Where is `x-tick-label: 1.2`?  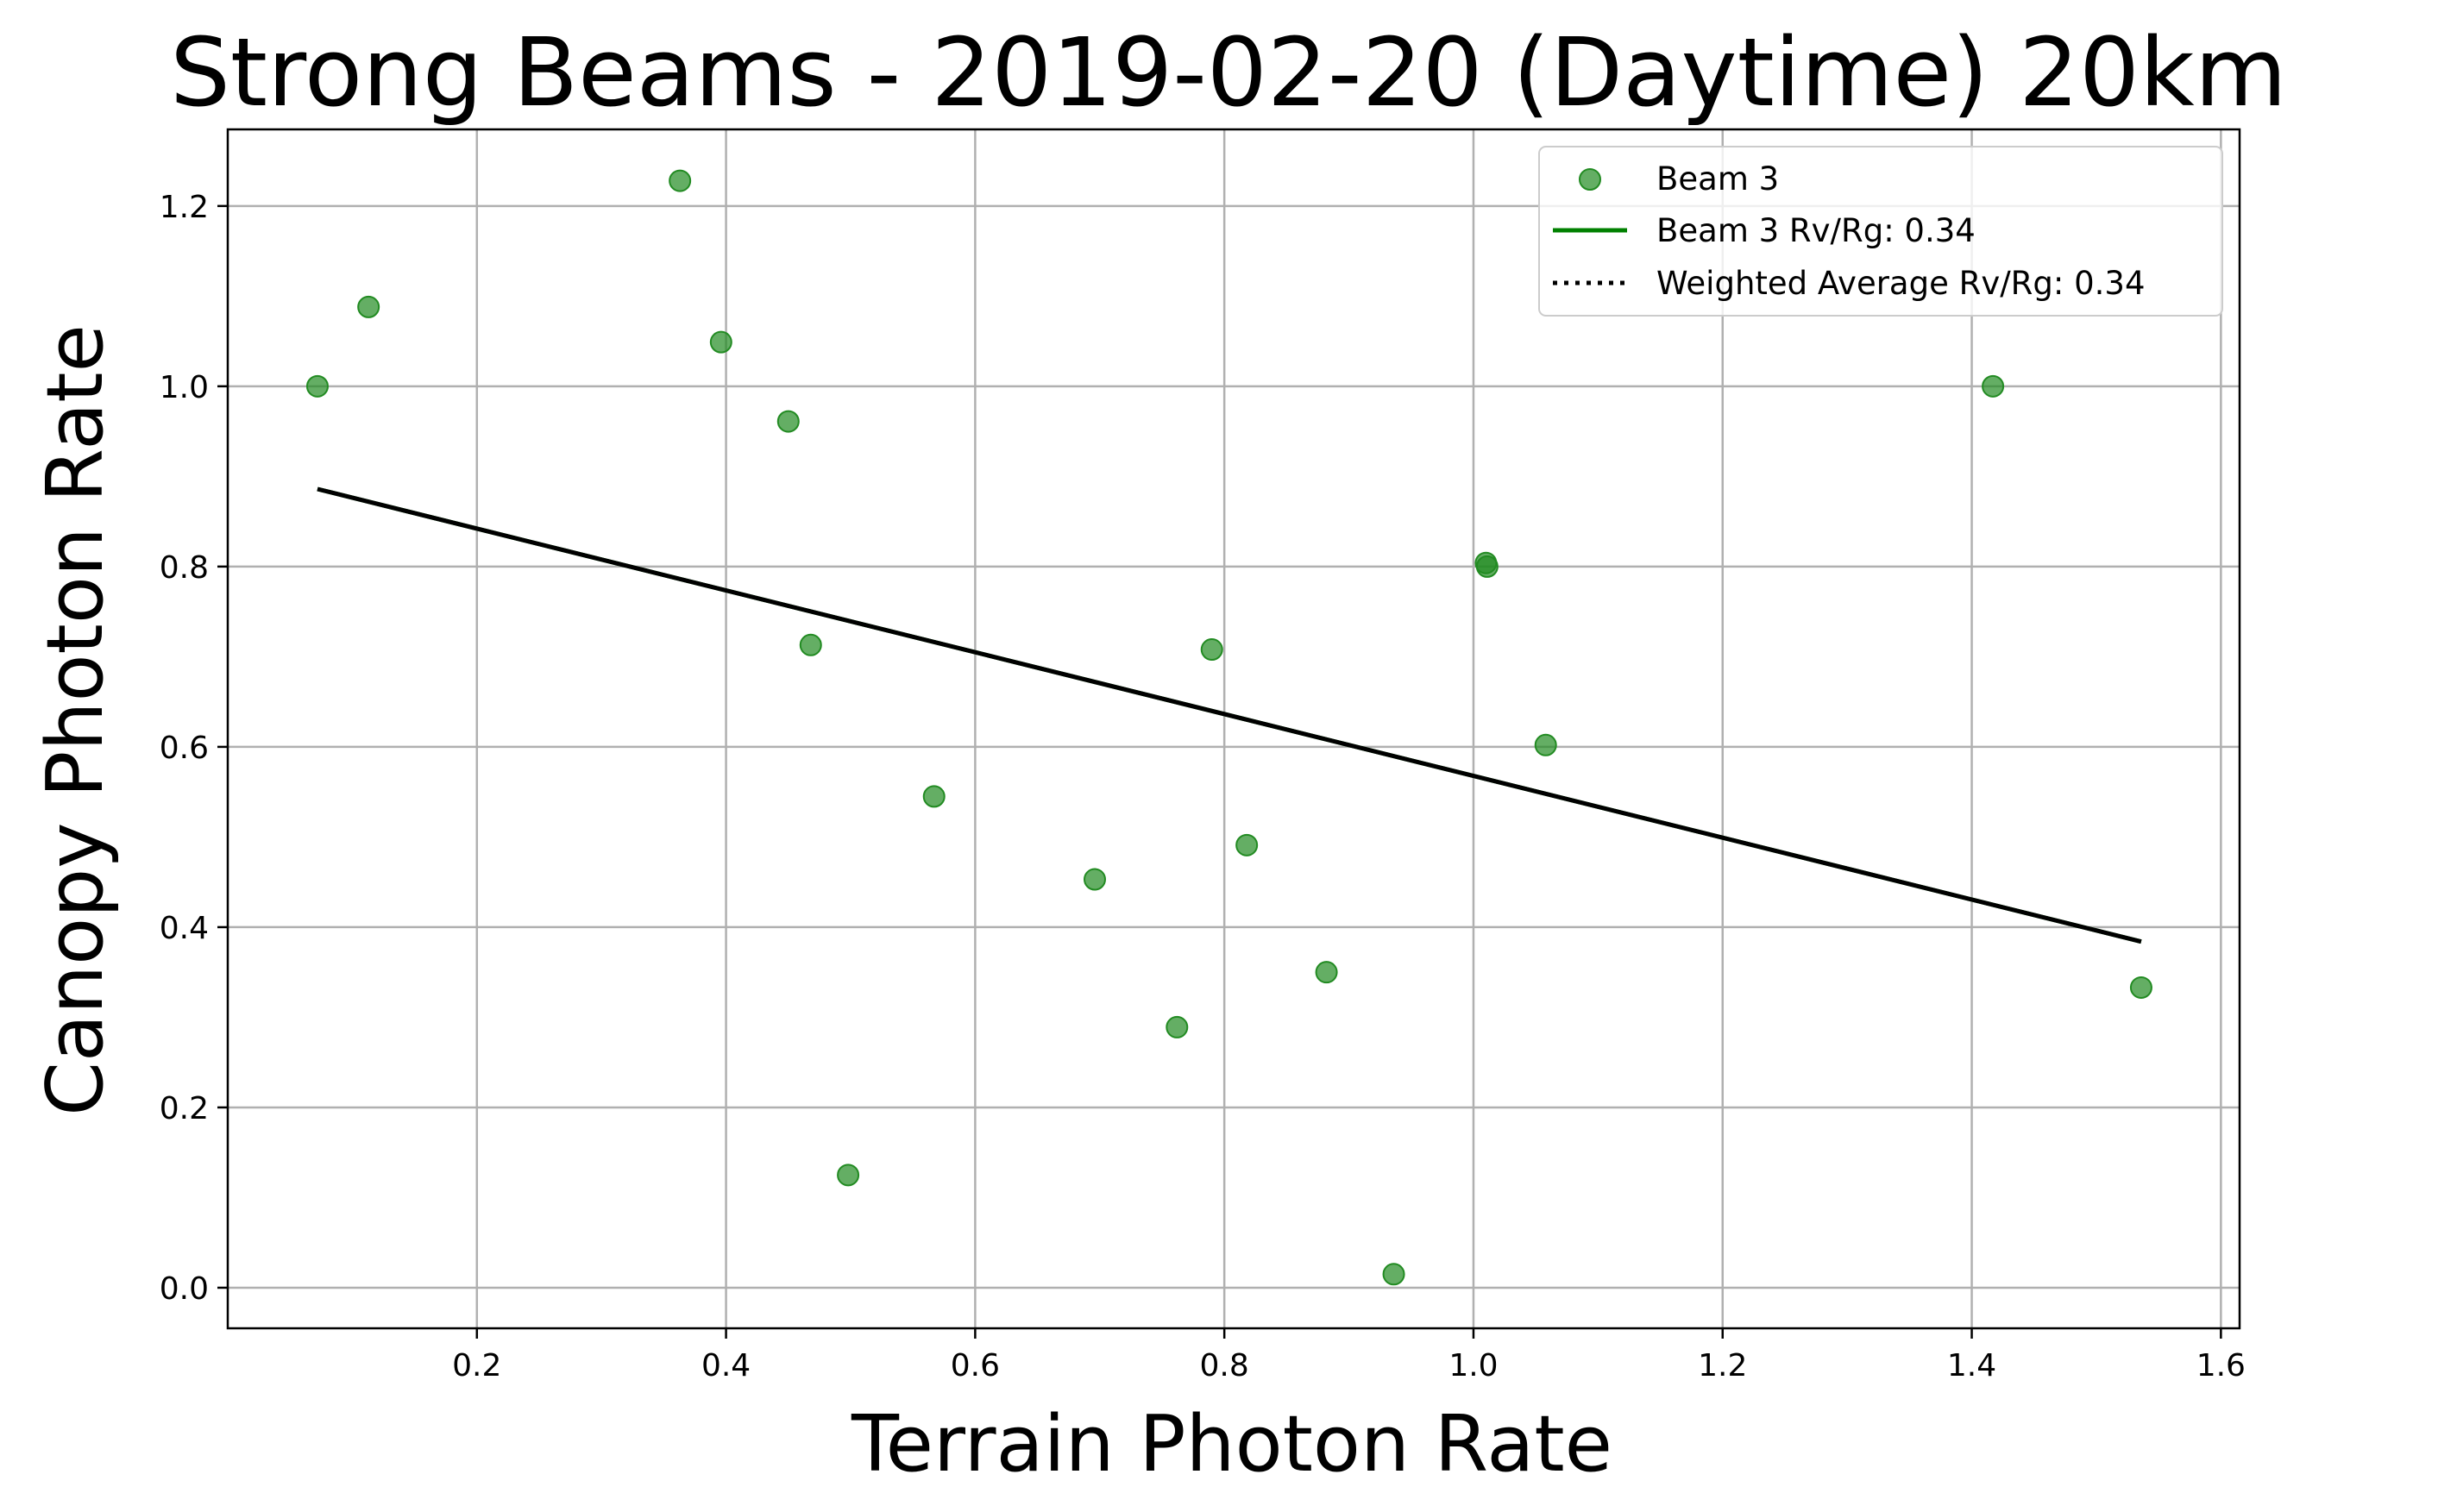 x-tick-label: 1.2 is located at coordinates (1722, 1365).